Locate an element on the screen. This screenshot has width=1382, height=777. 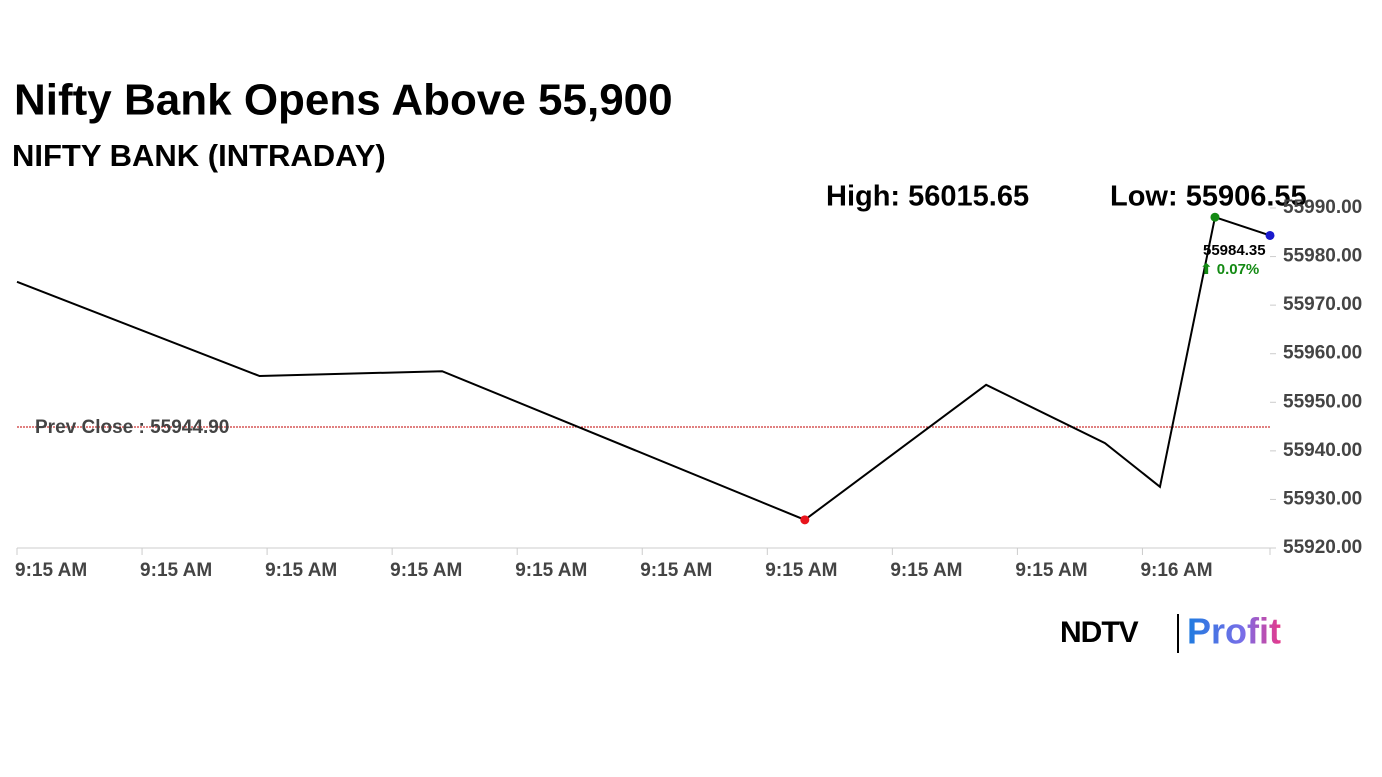
prev-close-label: Prev Close : 55944.90 is located at coordinates (132, 427).